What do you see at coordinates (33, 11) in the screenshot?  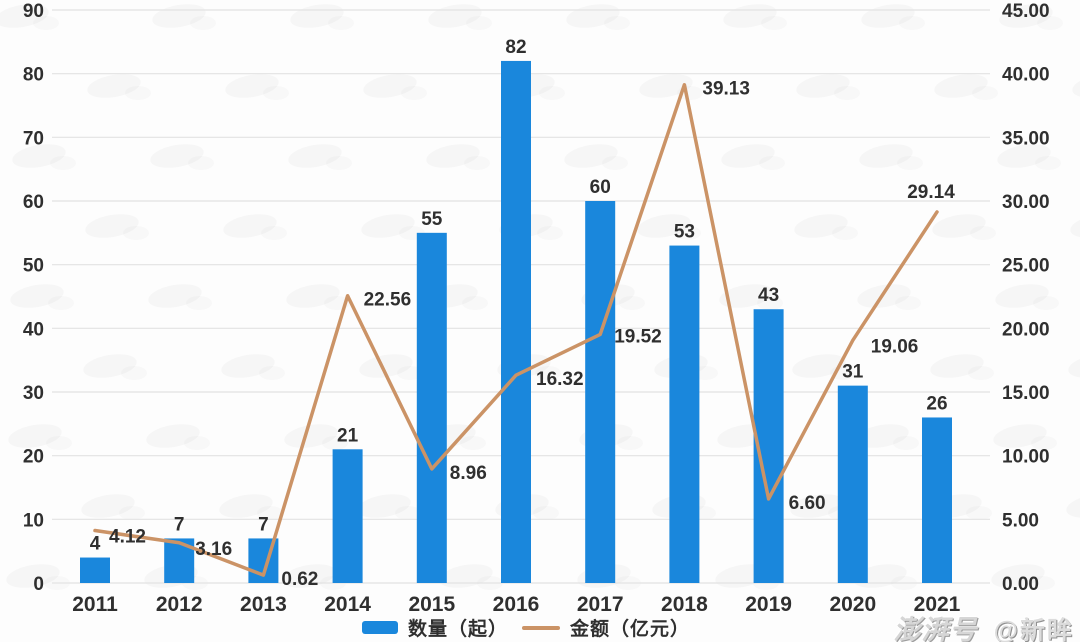 I see `left-axis-tick: 90` at bounding box center [33, 11].